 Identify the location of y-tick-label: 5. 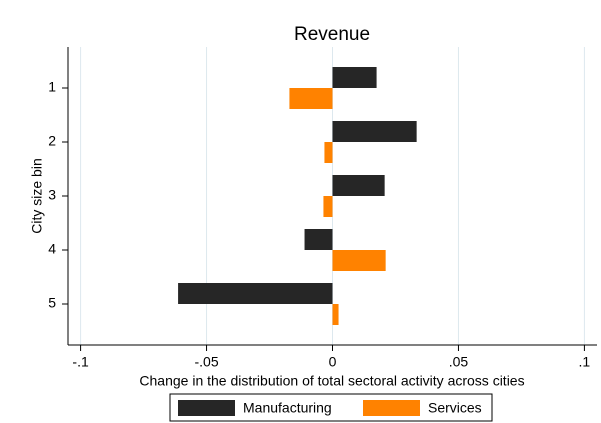
(52, 303).